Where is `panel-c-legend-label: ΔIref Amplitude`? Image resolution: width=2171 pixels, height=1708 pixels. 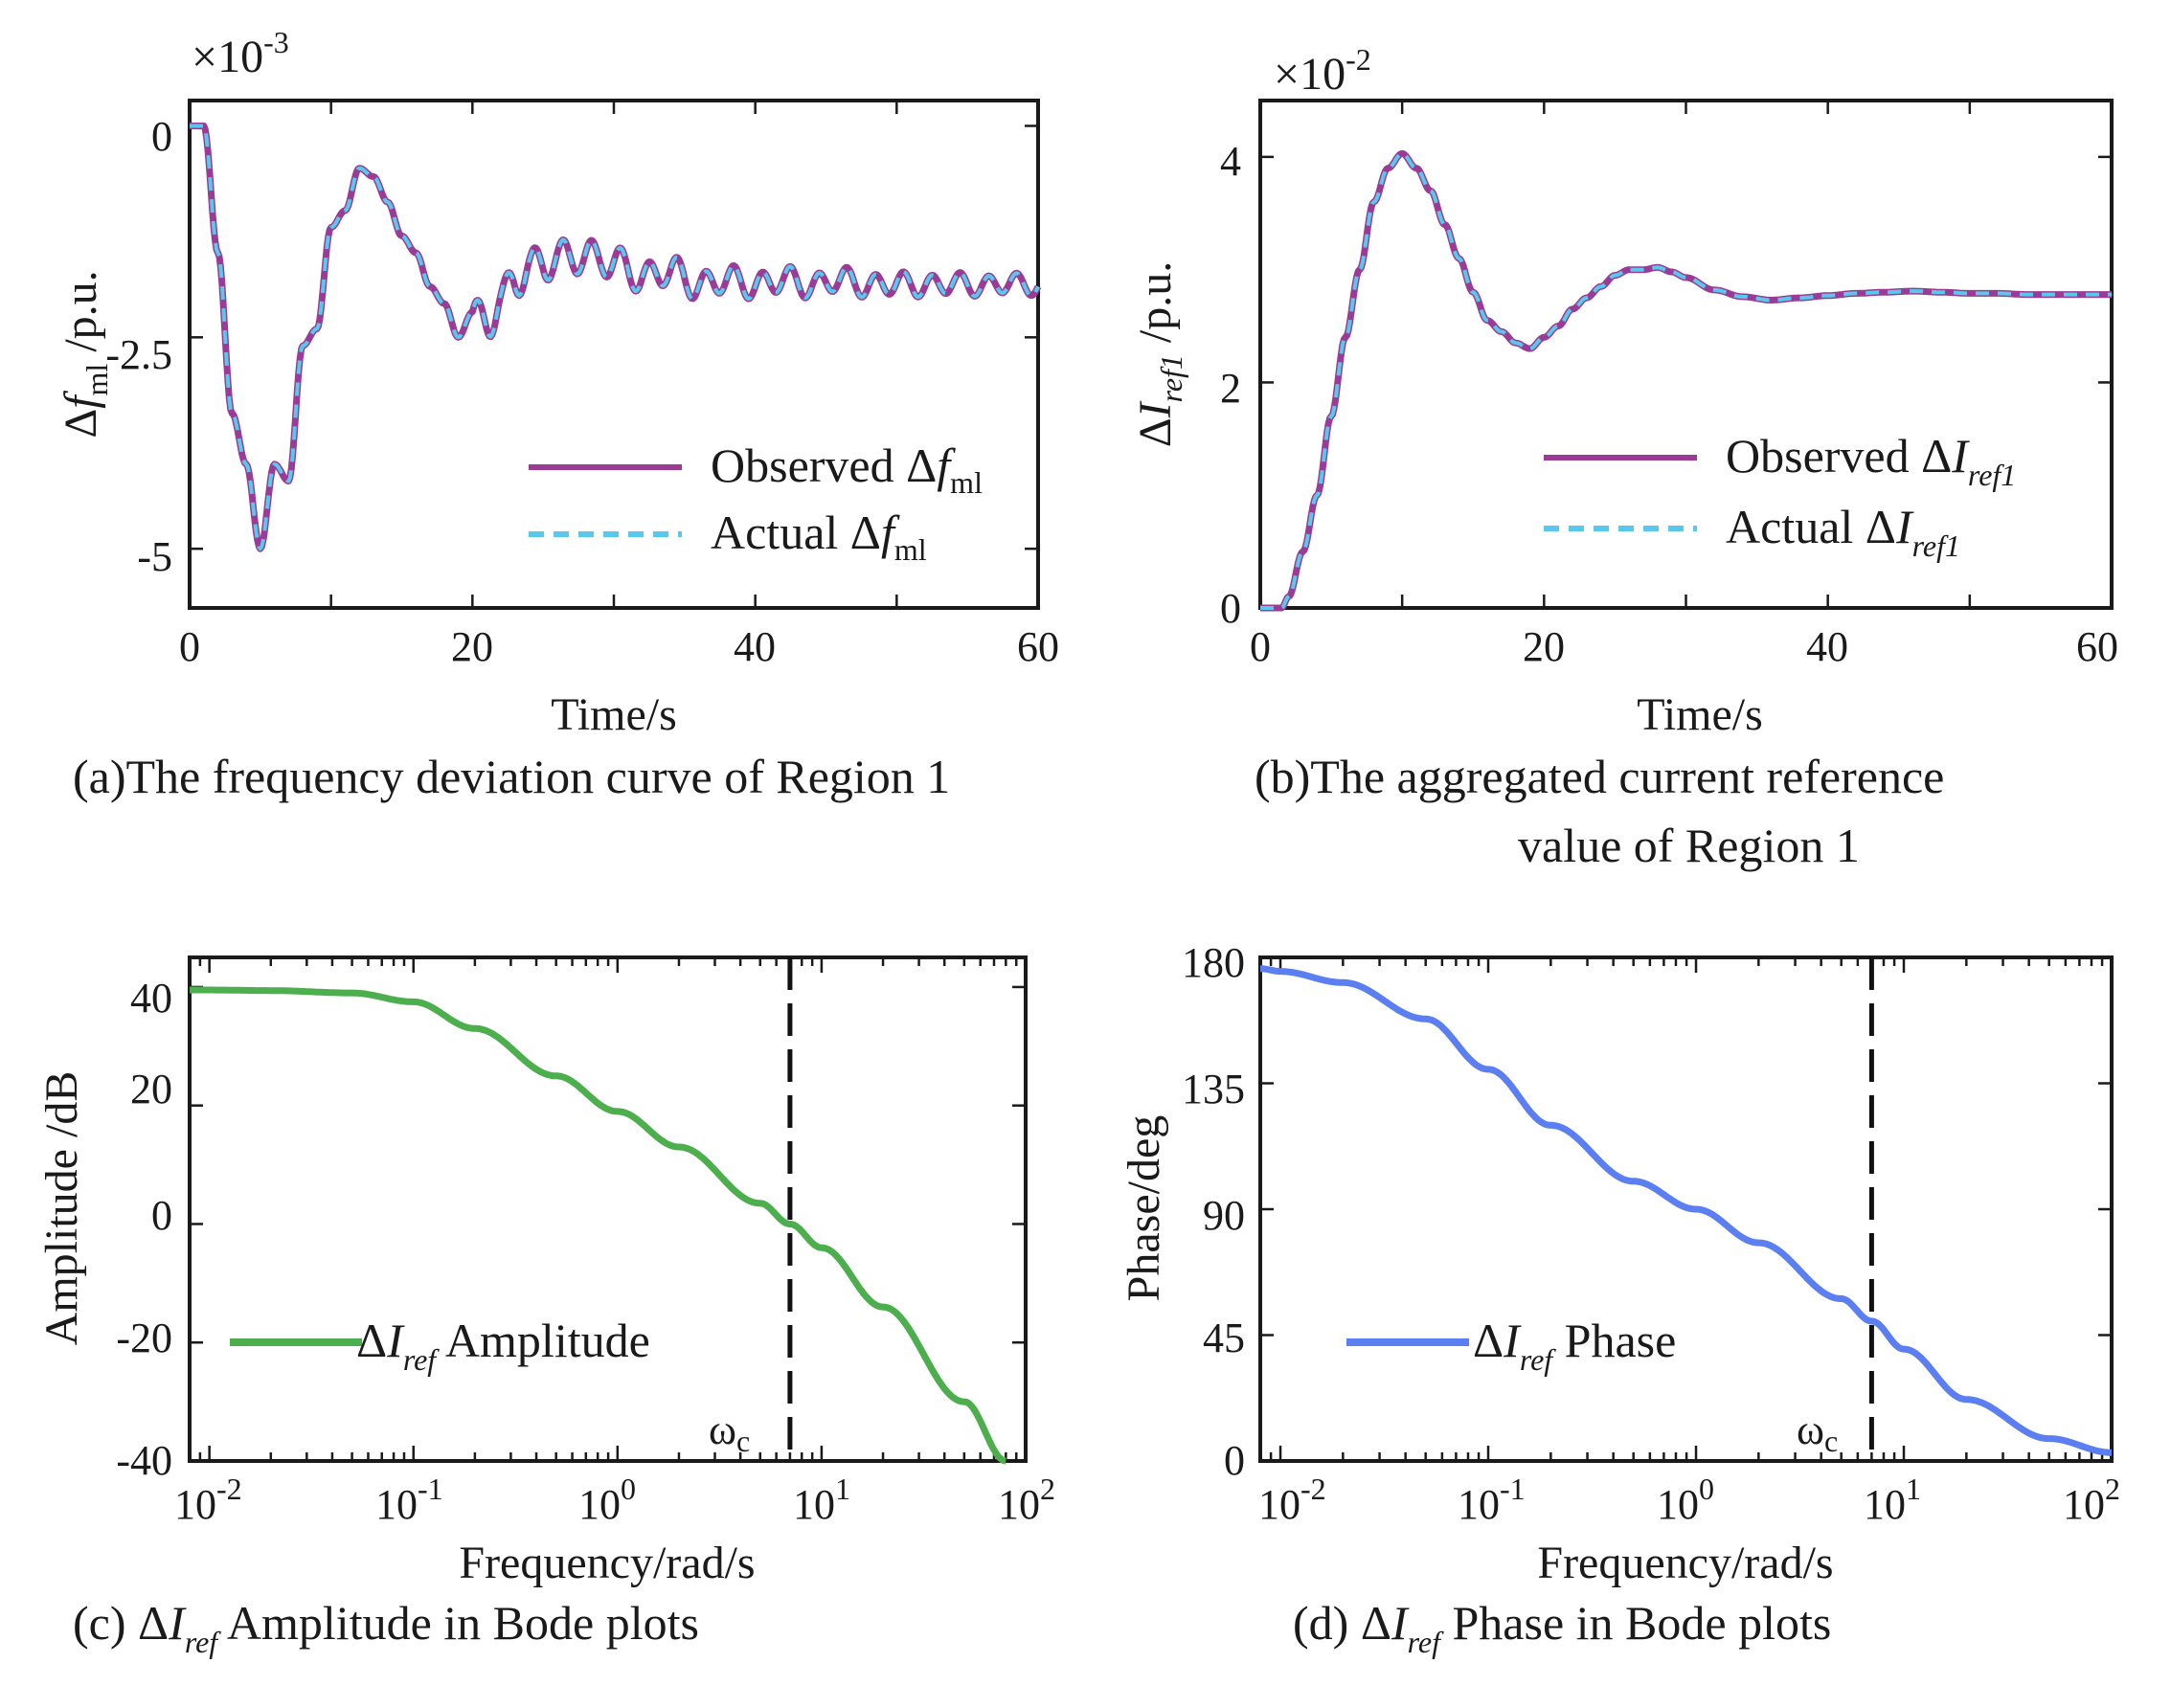 panel-c-legend-label: ΔIref Amplitude is located at coordinates (503, 1345).